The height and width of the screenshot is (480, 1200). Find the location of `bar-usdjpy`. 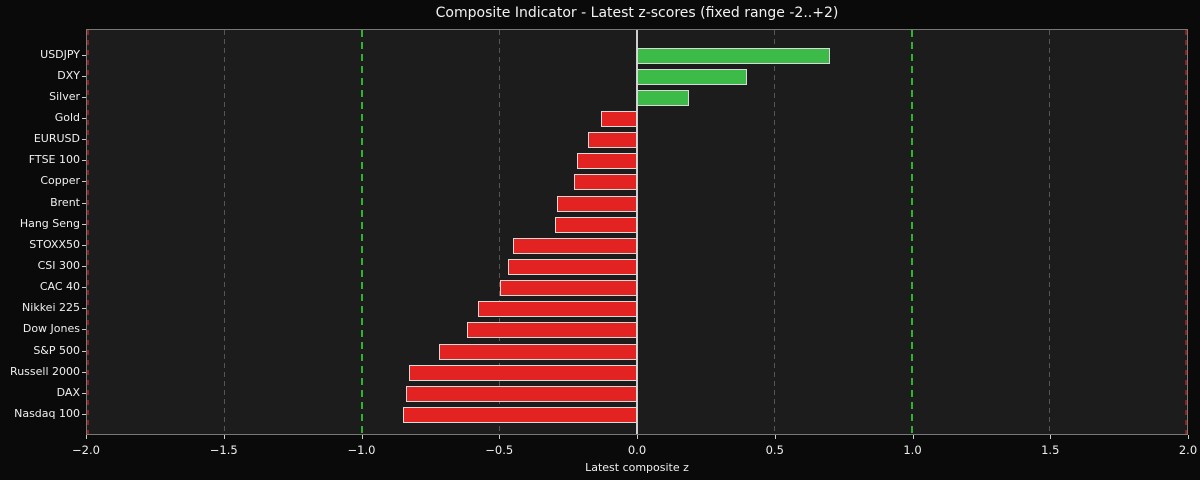

bar-usdjpy is located at coordinates (733, 55).